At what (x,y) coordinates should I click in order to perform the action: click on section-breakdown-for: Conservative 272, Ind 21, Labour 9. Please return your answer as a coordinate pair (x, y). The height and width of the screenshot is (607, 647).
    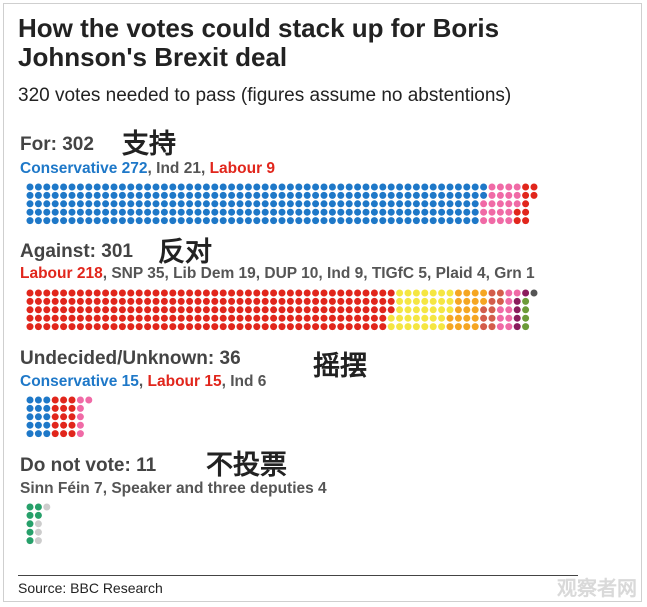
    Looking at the image, I should click on (148, 168).